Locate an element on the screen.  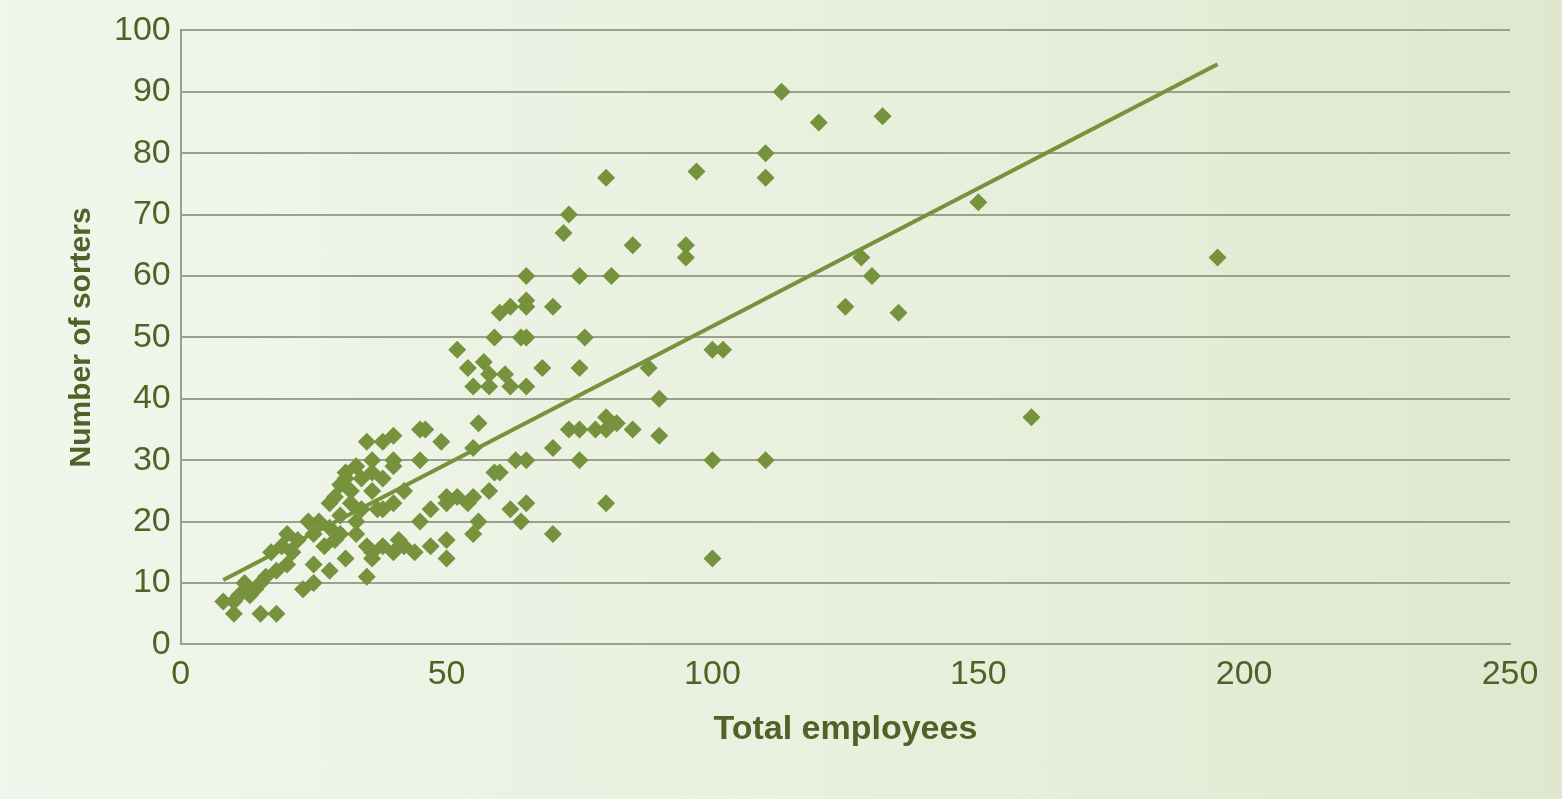
y-tick-label: 40 is located at coordinates (151, 396).